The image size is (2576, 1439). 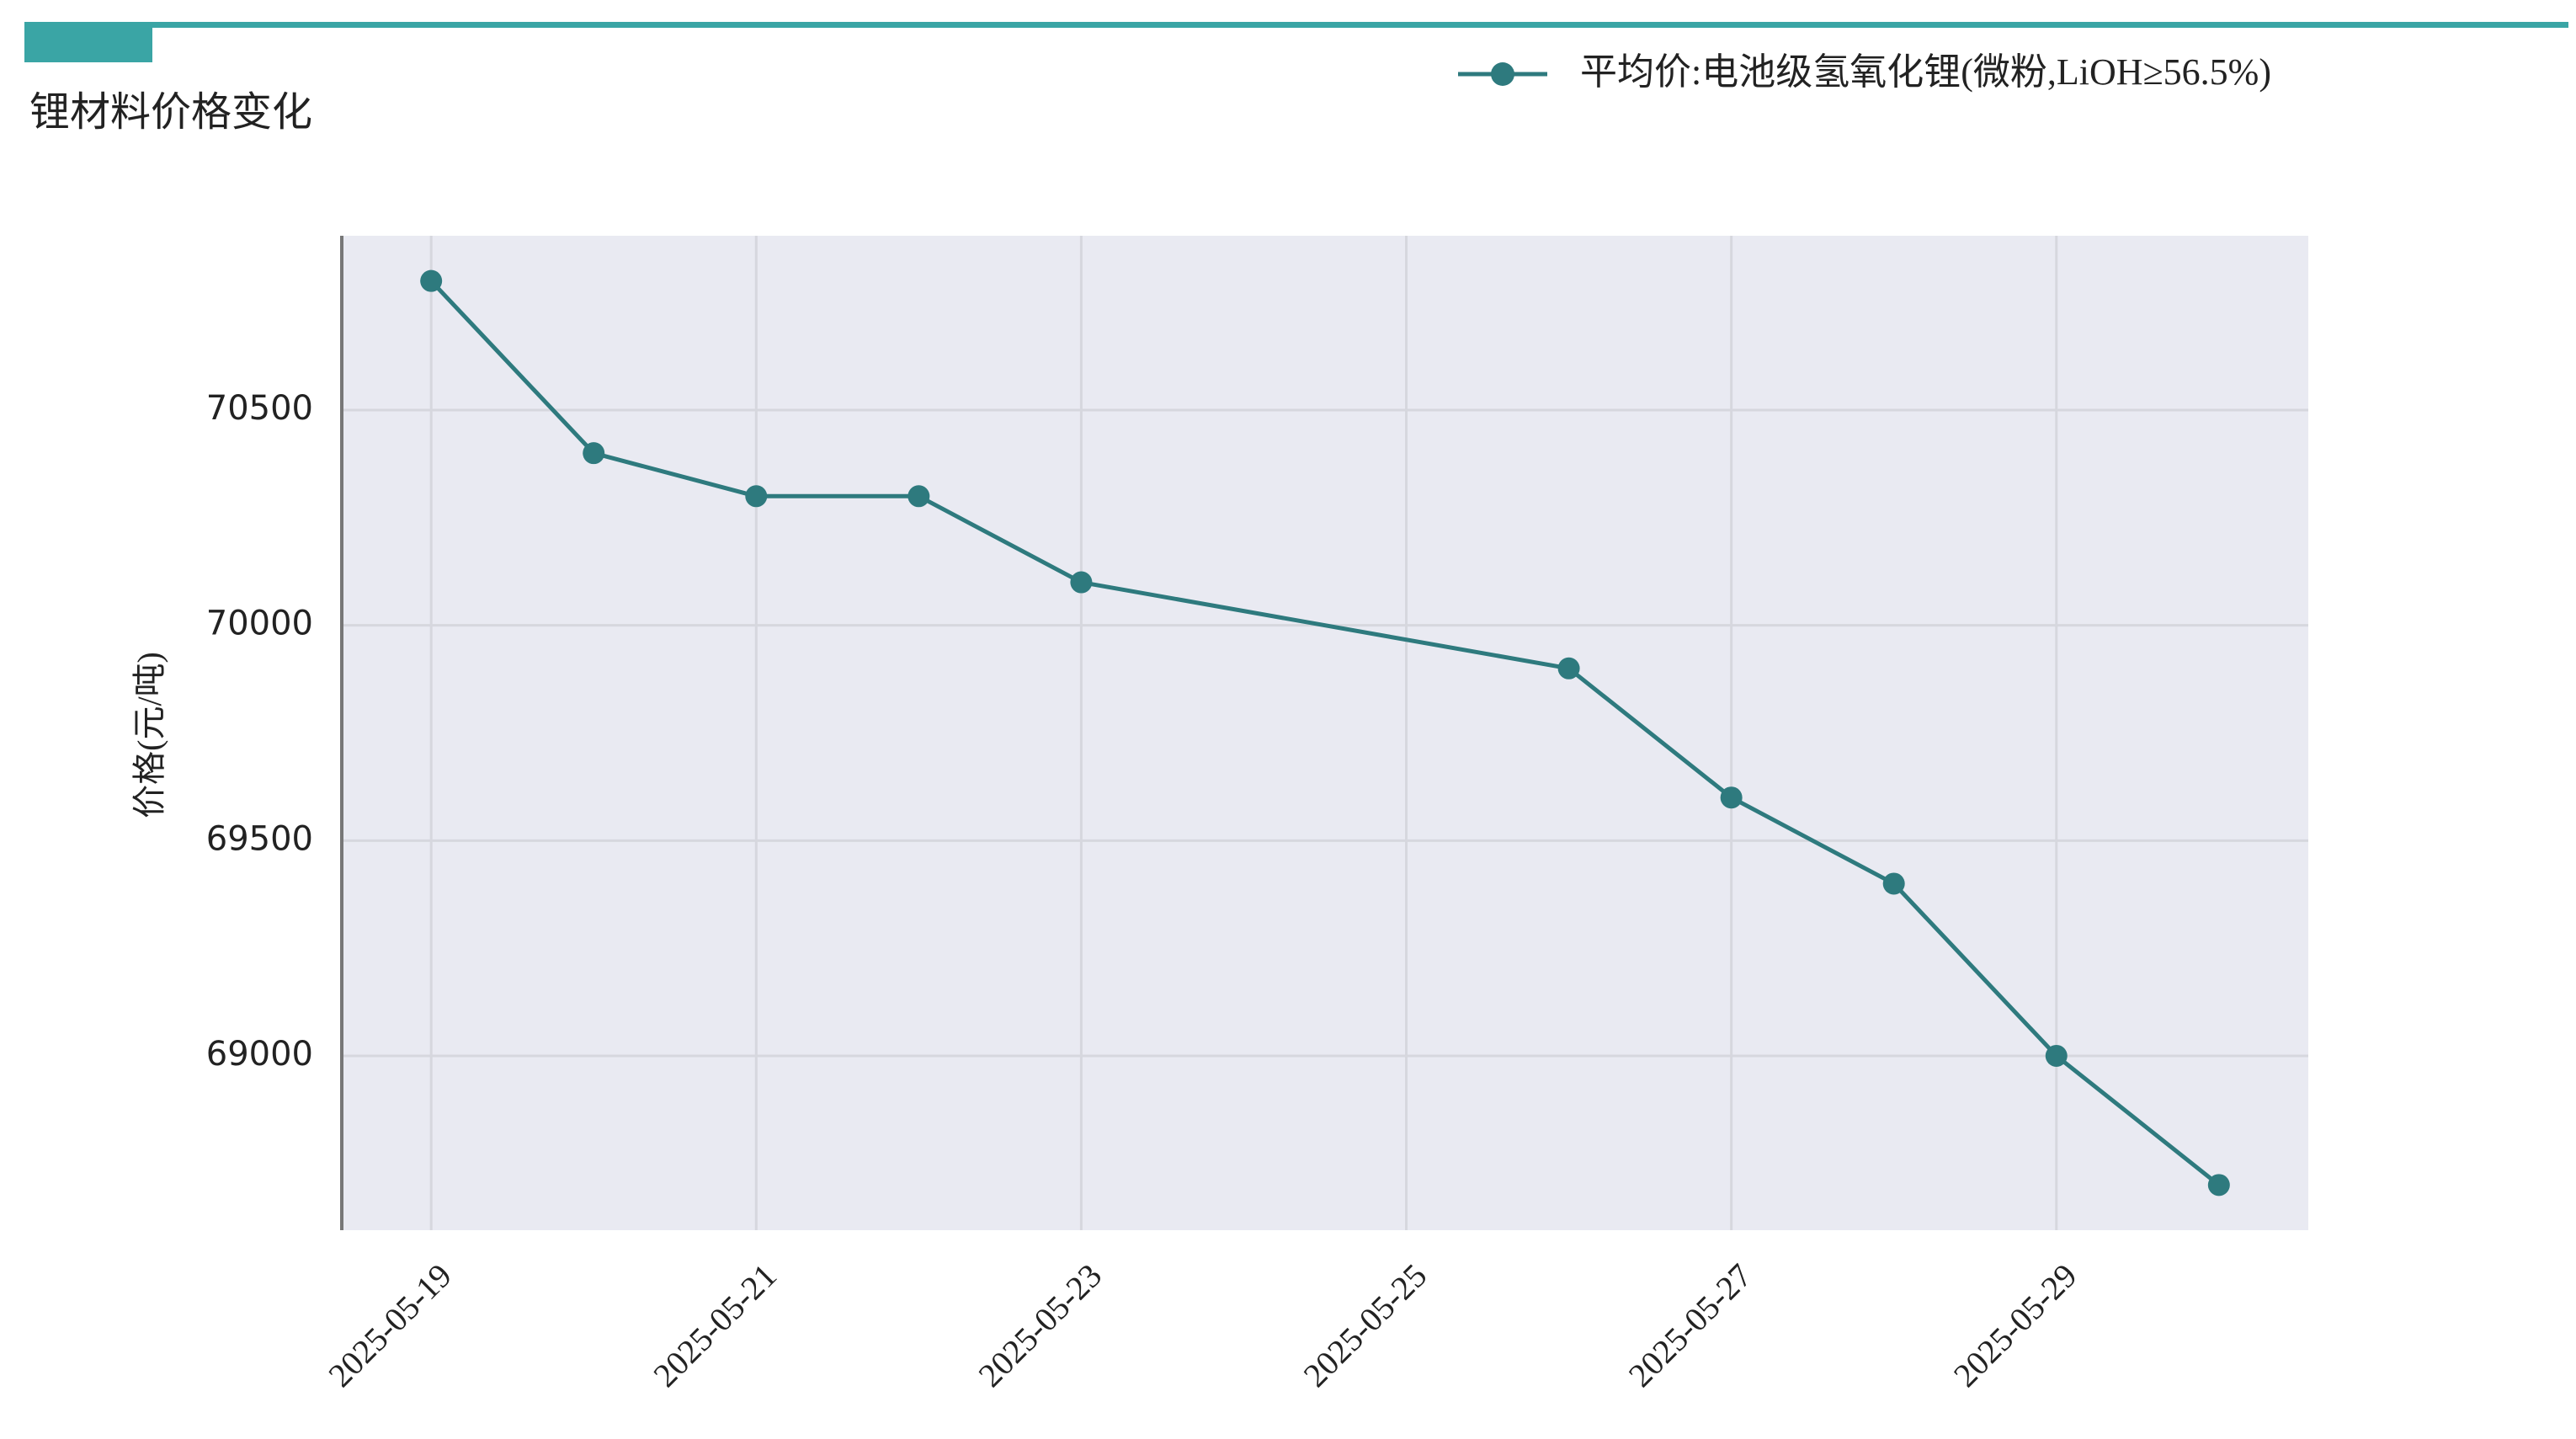 What do you see at coordinates (1926, 72) in the screenshot?
I see `legend-label: 平均价:电池级氢氧化锂(微粉,LiOH≥56.5%)` at bounding box center [1926, 72].